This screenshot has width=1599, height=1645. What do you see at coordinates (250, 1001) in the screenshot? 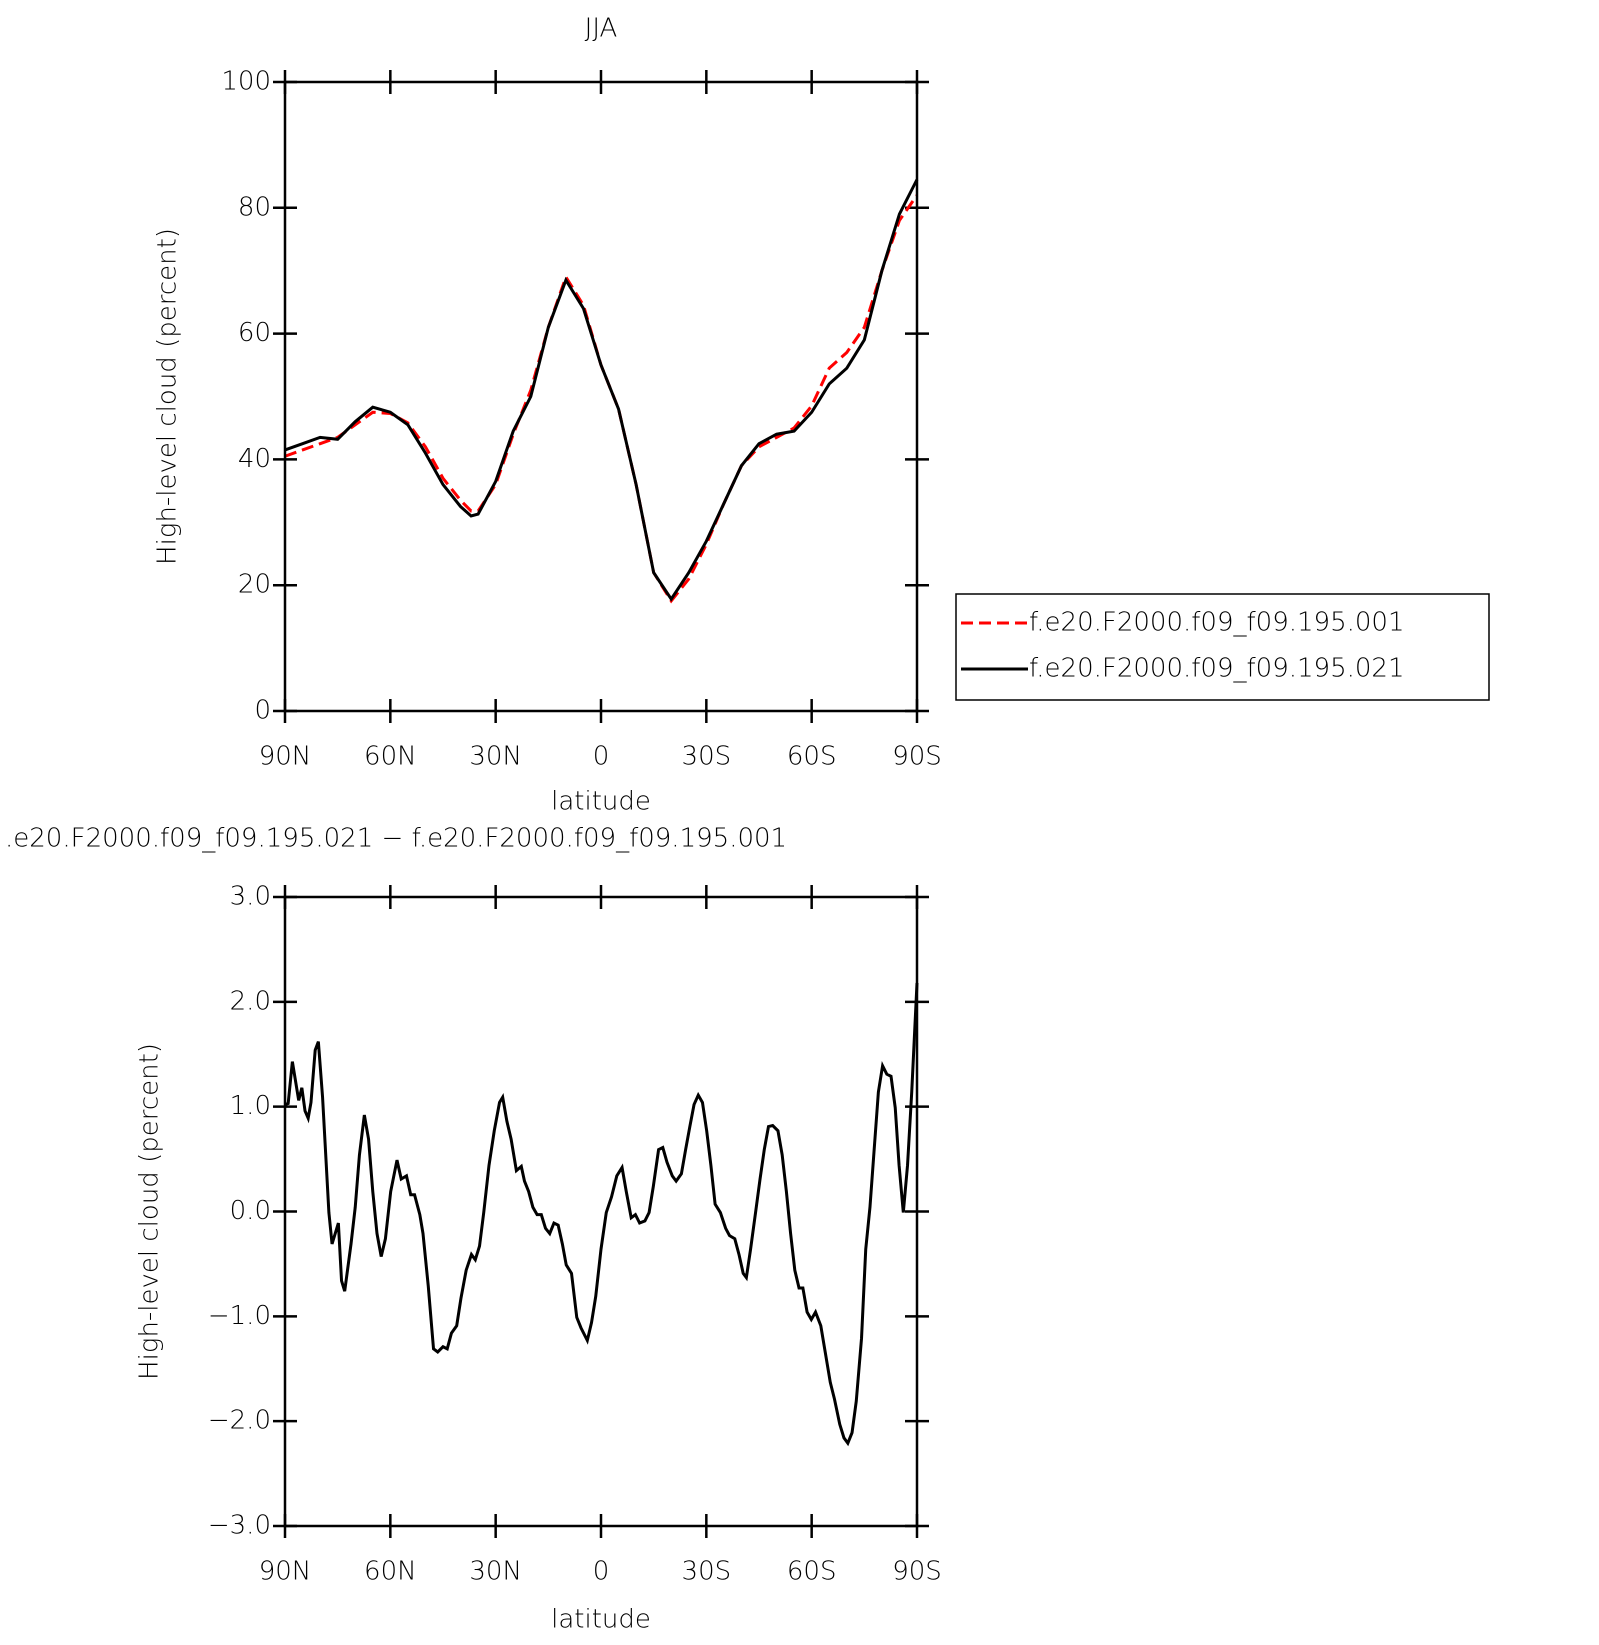
I see `y-tick-label: 2.0` at bounding box center [250, 1001].